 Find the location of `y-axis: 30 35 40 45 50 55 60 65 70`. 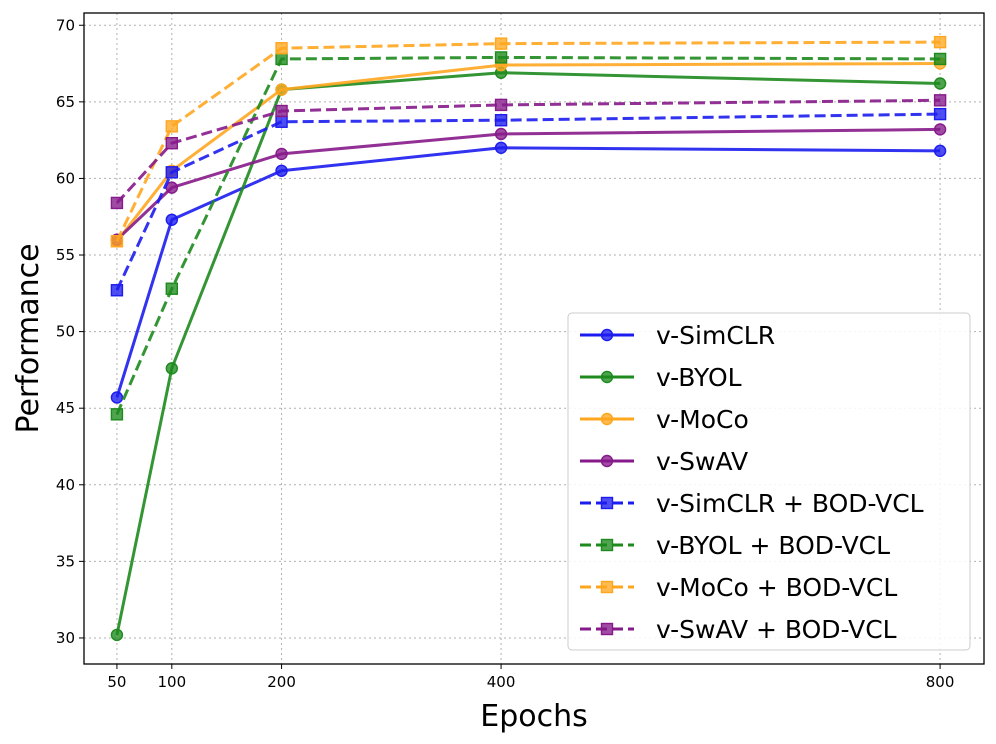

y-axis: 30 35 40 45 50 55 60 65 70 is located at coordinates (70, 331).